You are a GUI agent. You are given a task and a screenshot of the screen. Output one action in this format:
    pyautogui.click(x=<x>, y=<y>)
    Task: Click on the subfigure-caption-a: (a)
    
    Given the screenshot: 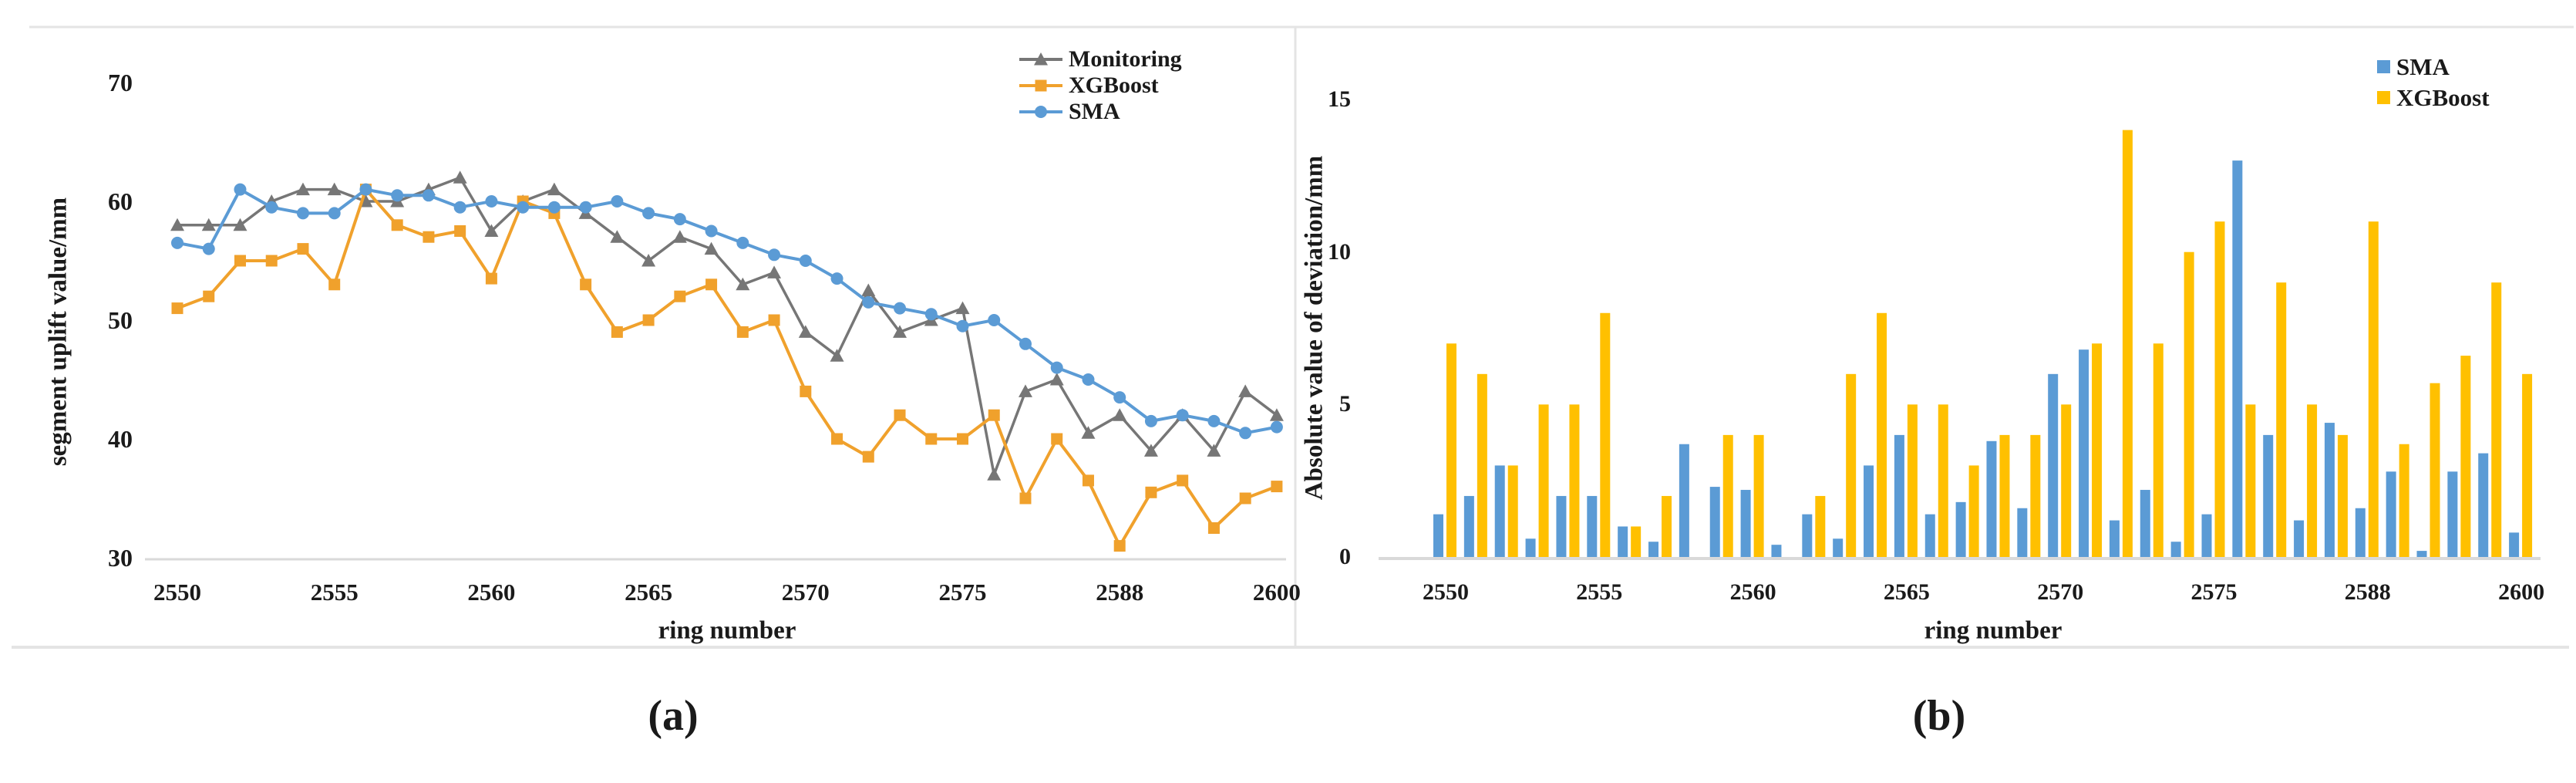 What is the action you would take?
    pyautogui.click(x=673, y=716)
    